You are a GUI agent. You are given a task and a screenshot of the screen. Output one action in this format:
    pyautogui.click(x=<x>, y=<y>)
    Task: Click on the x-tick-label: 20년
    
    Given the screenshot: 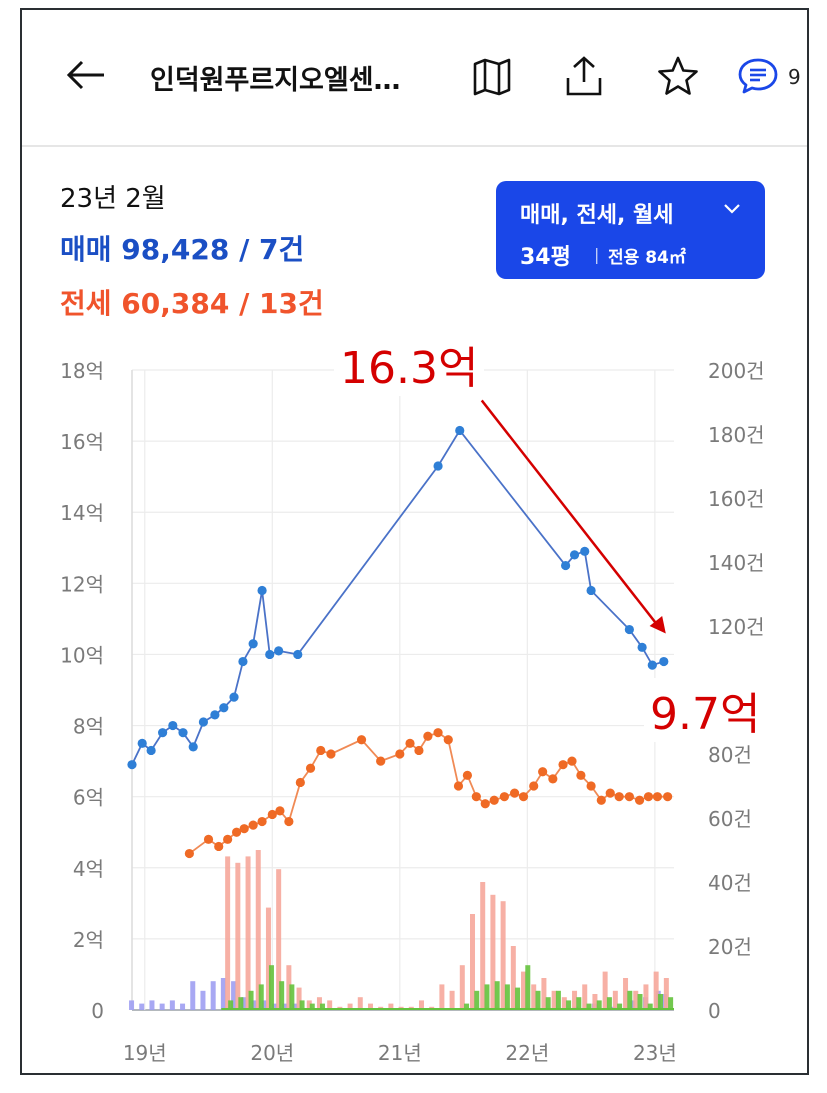 What is the action you would take?
    pyautogui.click(x=272, y=1053)
    